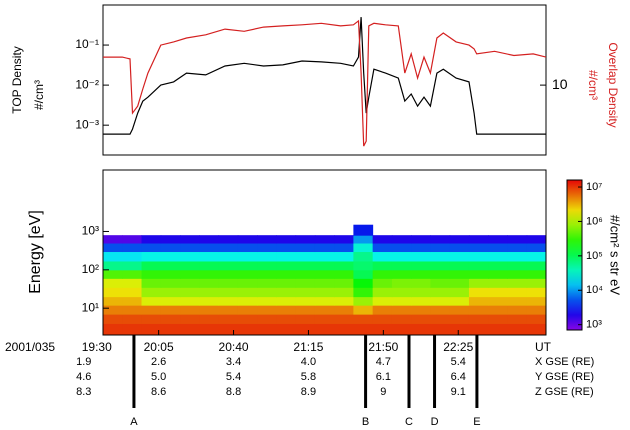 The image size is (630, 430). What do you see at coordinates (543, 347) in the screenshot?
I see `ut-label: UT` at bounding box center [543, 347].